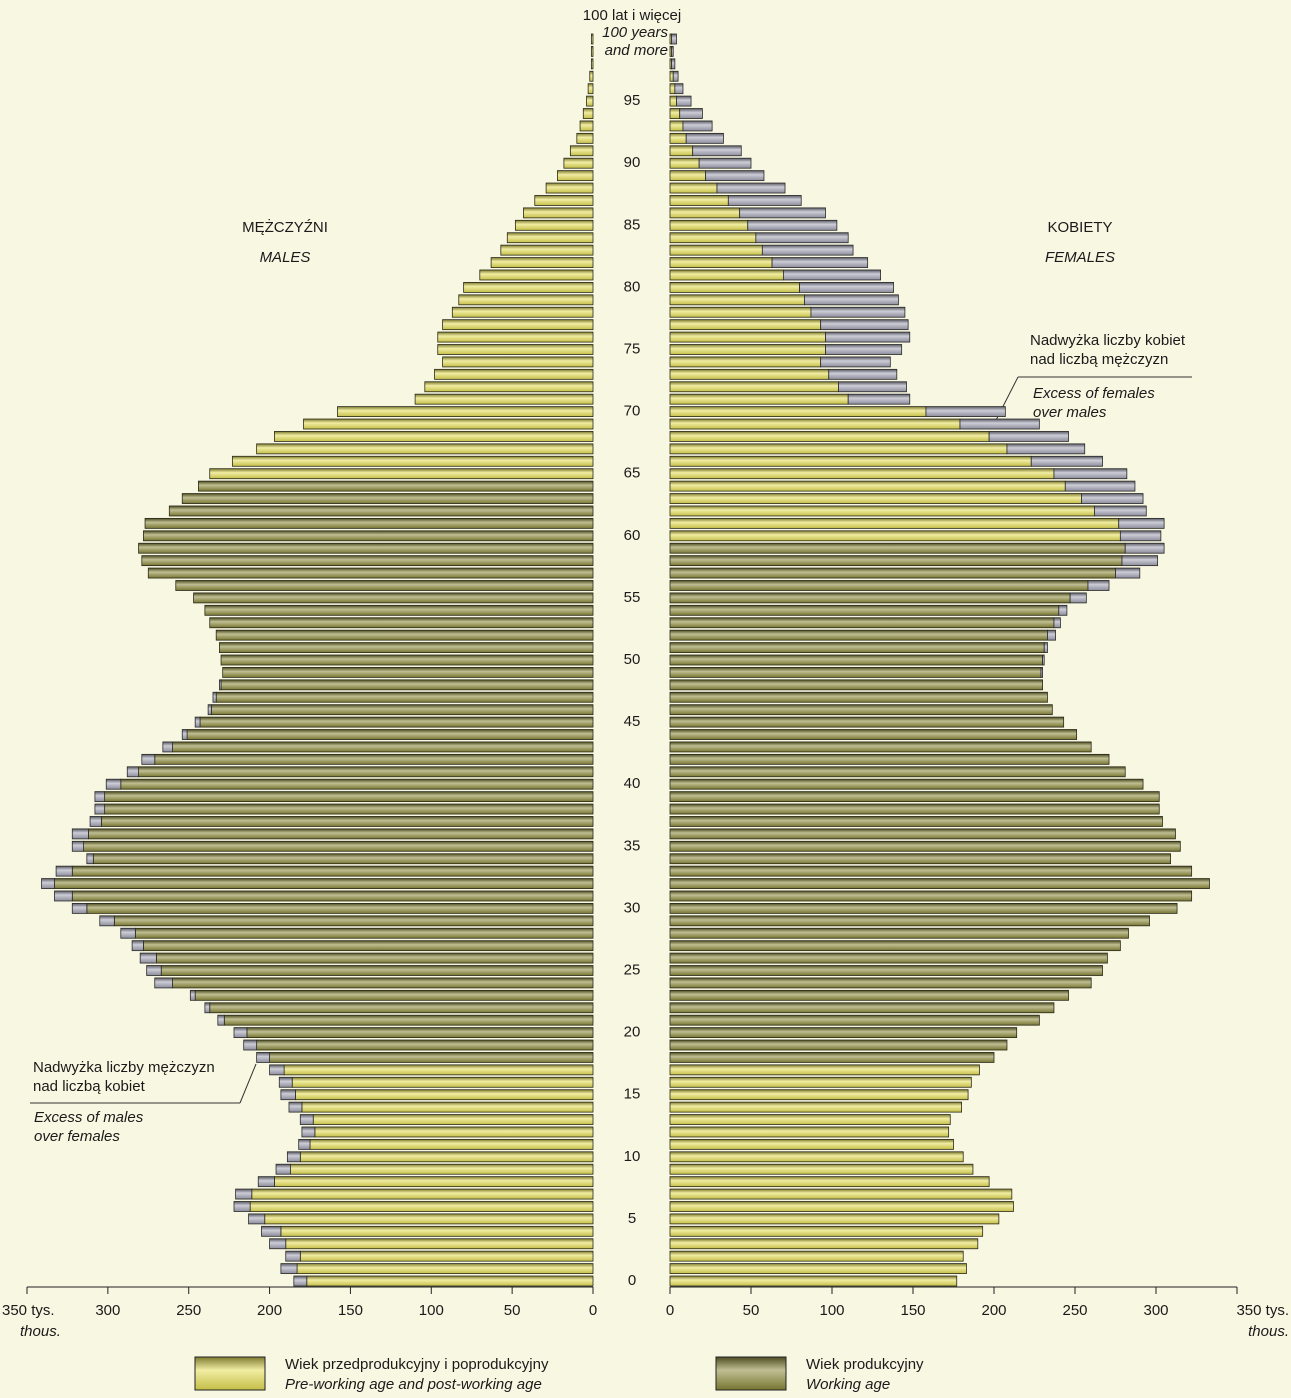  I want to click on x-tick-label: 200, so click(269, 1310).